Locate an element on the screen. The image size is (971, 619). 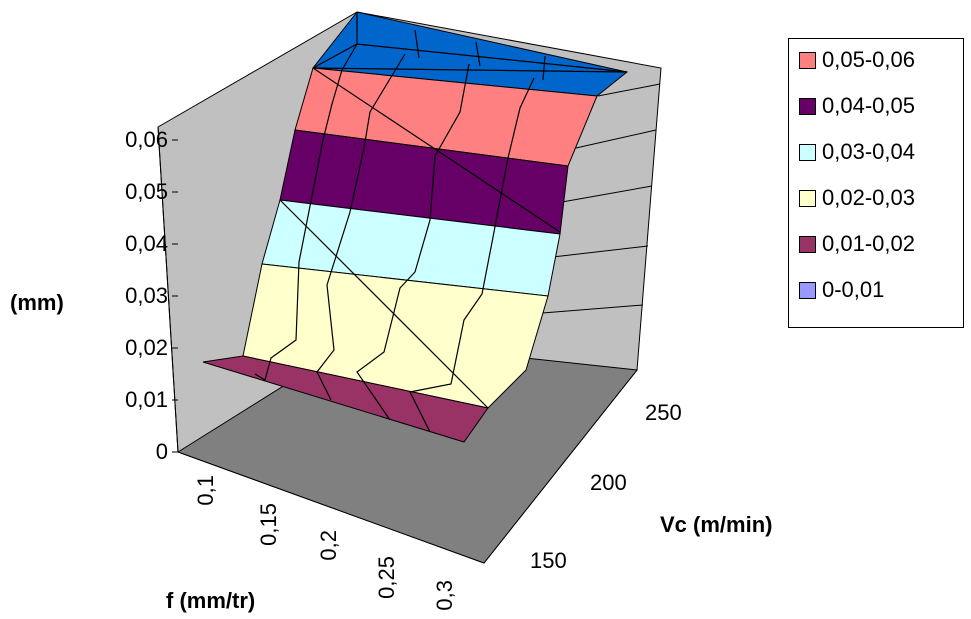
legend-label: 0,04-0,05 is located at coordinates (868, 105).